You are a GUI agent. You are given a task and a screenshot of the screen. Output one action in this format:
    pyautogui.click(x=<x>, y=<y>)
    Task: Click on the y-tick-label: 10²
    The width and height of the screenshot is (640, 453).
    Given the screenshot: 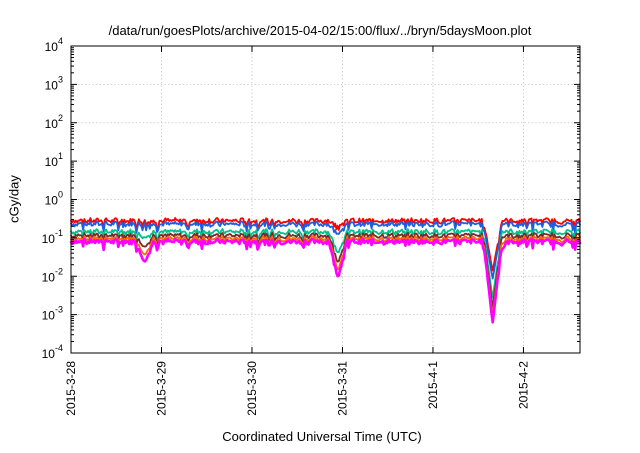 What is the action you would take?
    pyautogui.click(x=54, y=122)
    